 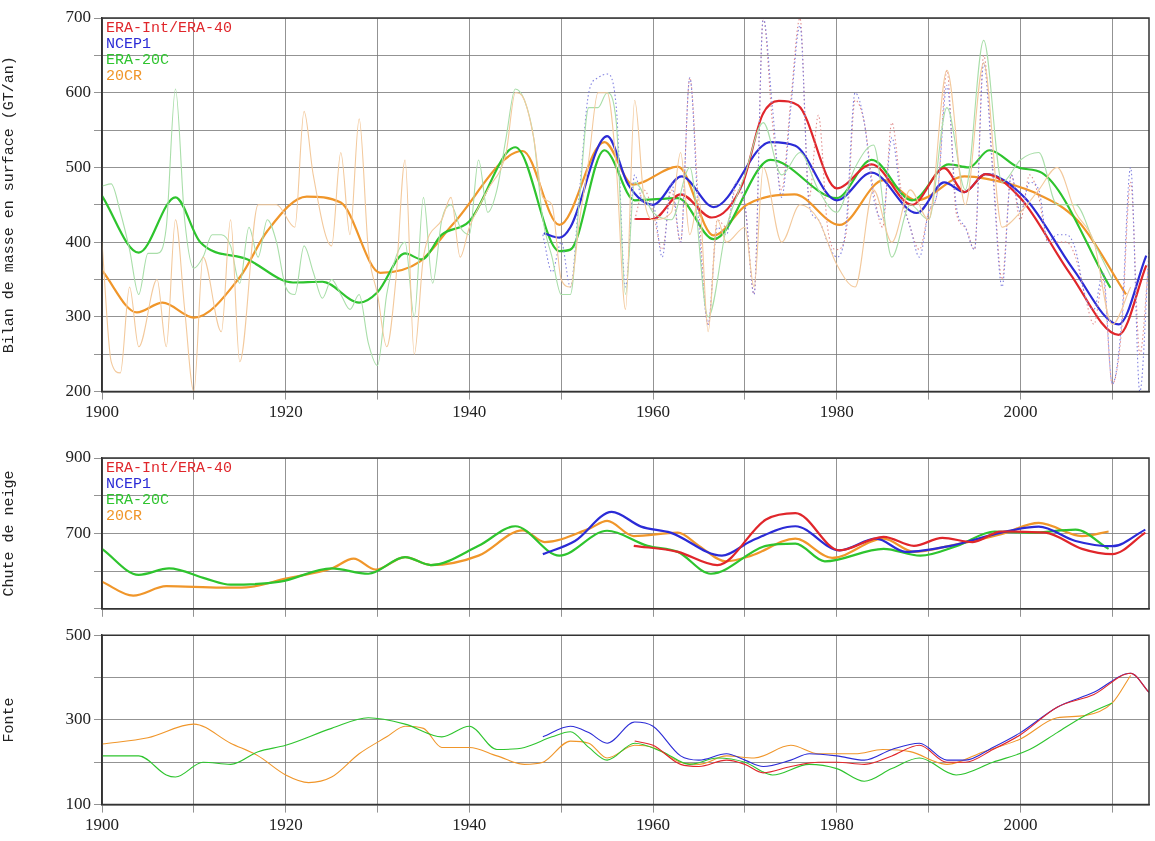 I want to click on y-tick-label: 200, so click(x=78, y=391).